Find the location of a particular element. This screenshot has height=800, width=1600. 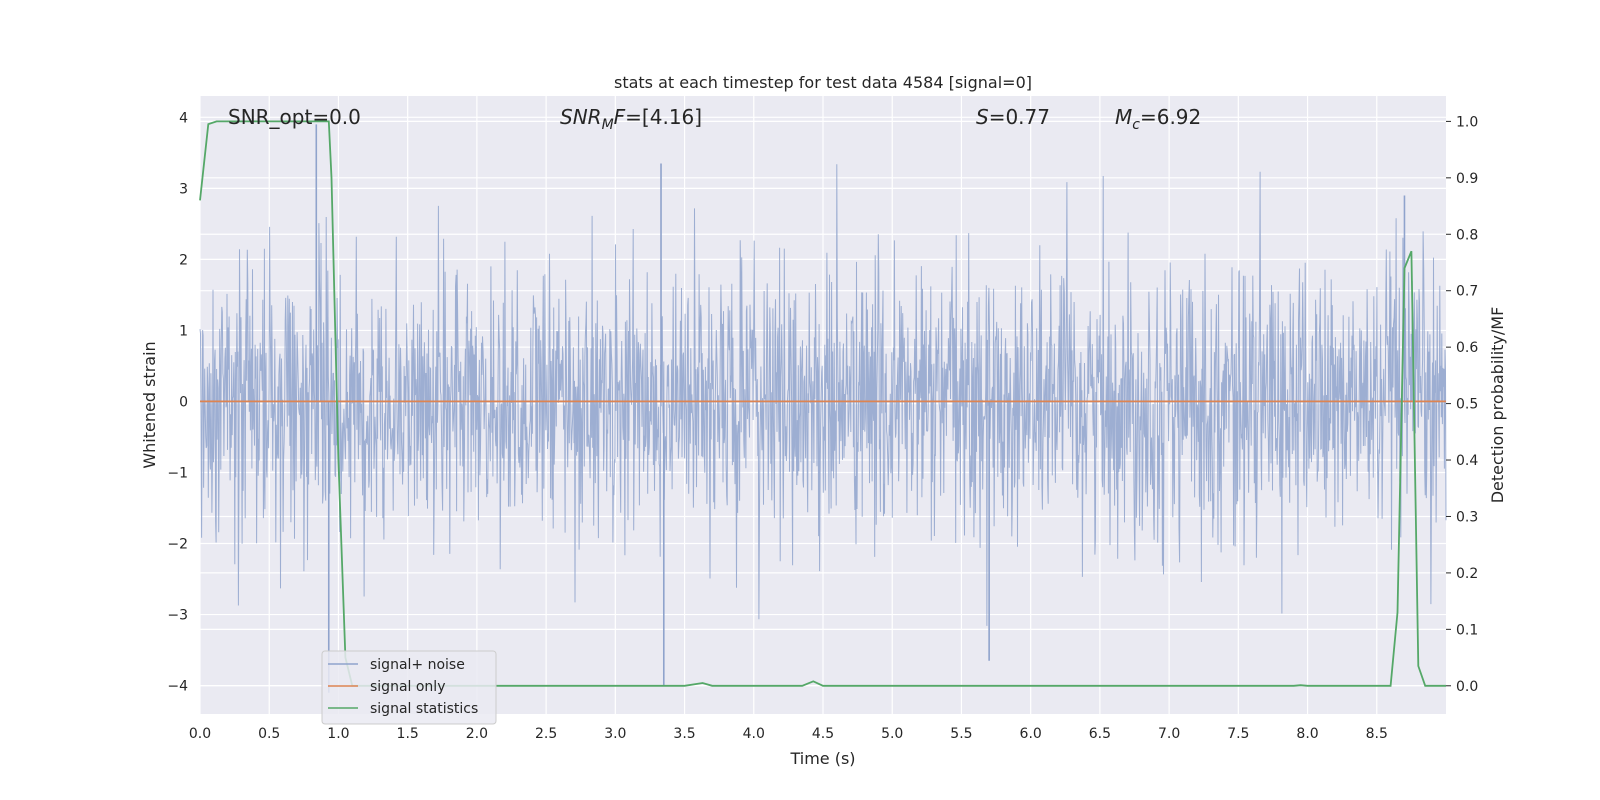

annotation-s-value: =0.77 is located at coordinates (1019, 117).